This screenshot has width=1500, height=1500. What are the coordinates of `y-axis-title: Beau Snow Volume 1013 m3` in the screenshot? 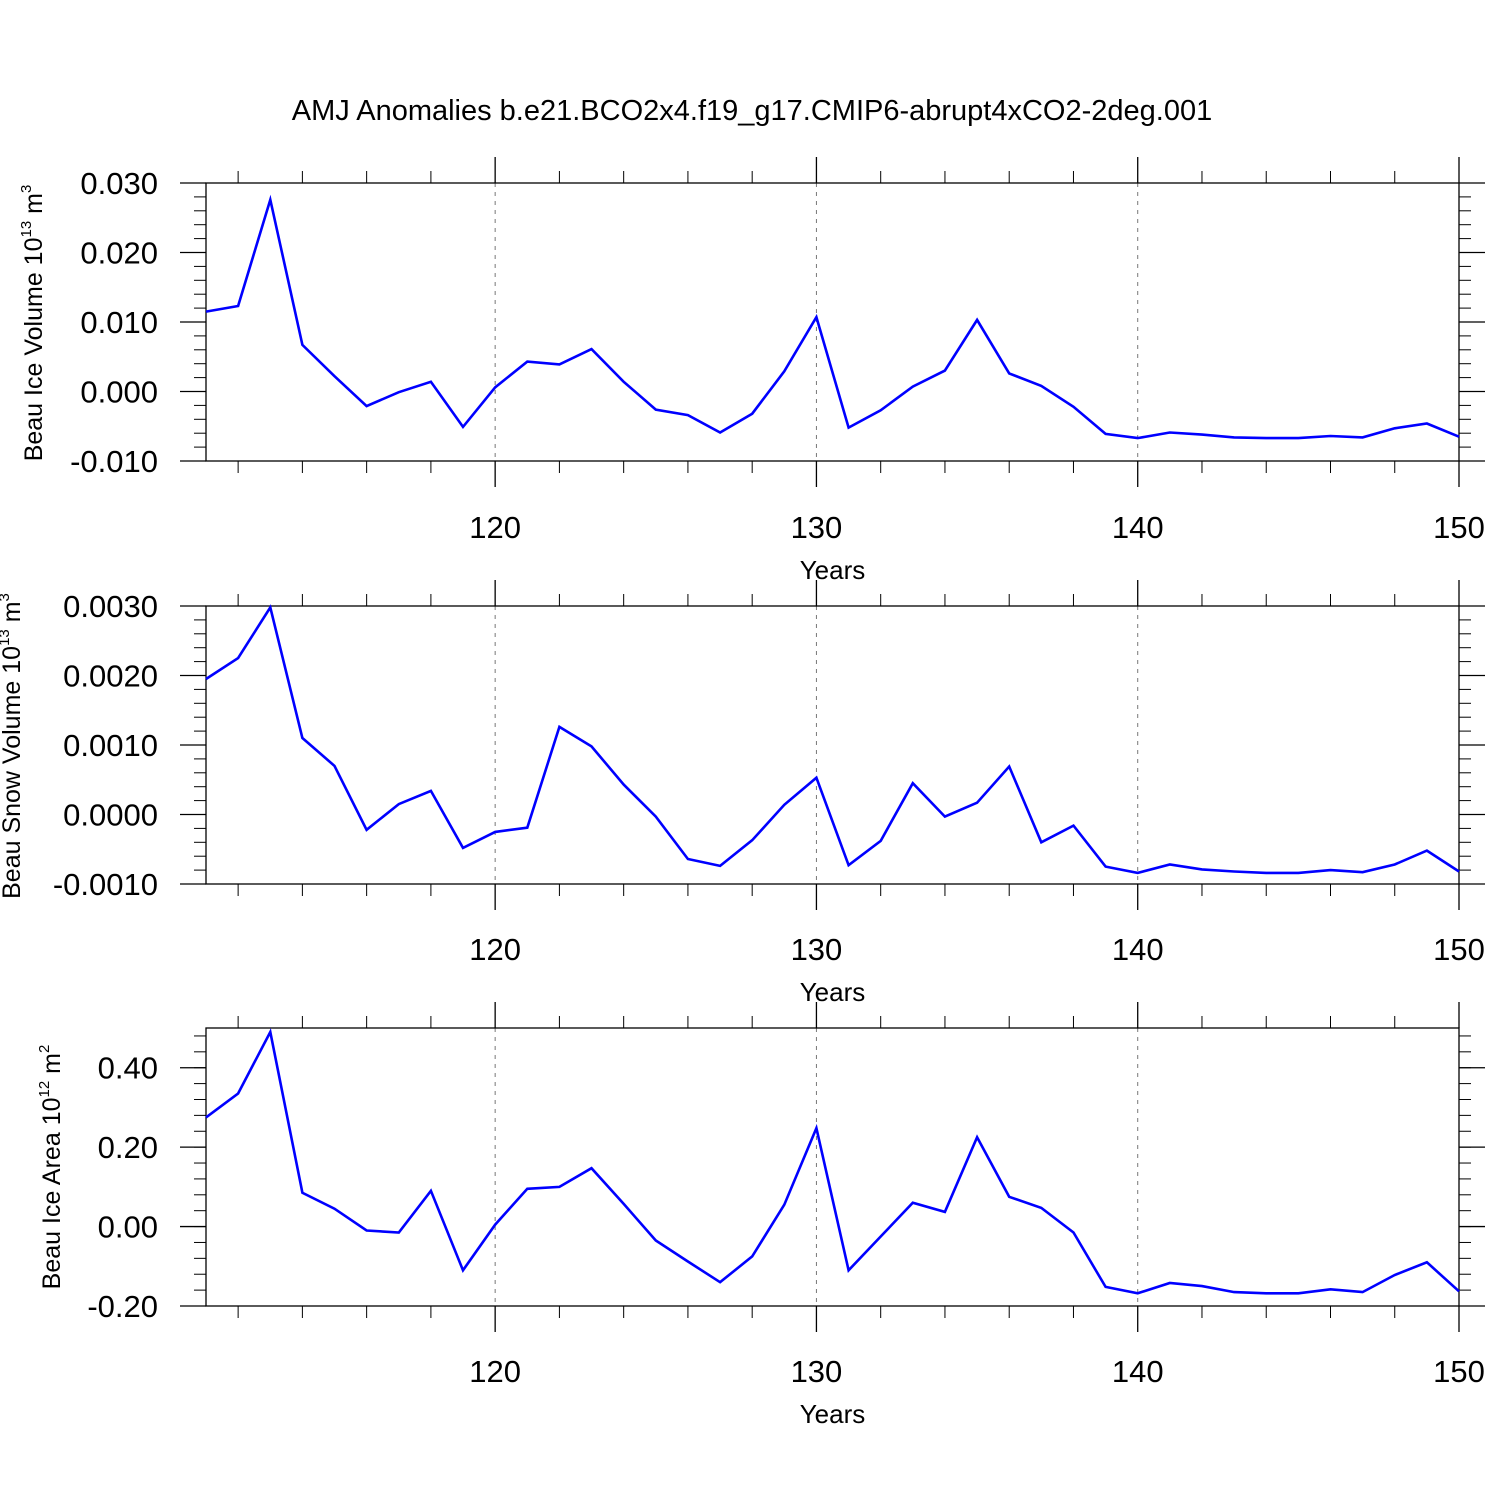 It's located at (13, 746).